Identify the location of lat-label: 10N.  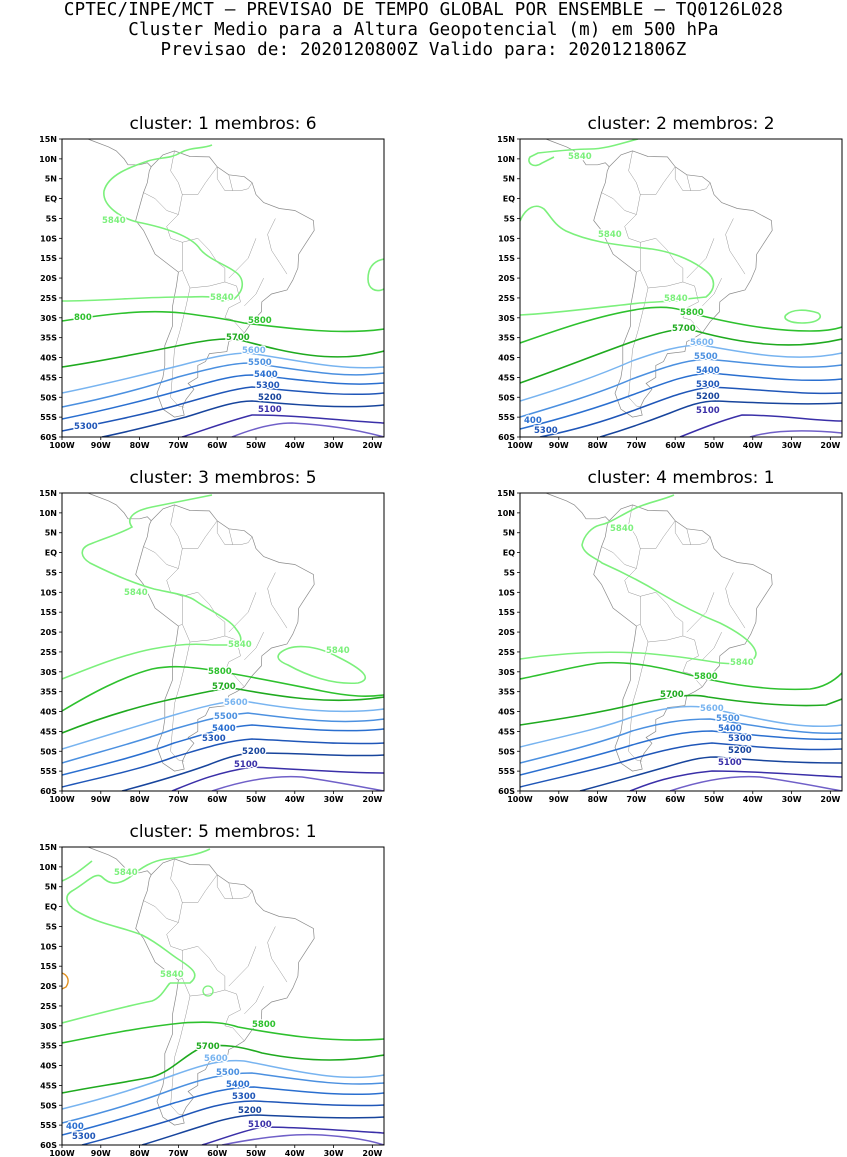
(48, 867).